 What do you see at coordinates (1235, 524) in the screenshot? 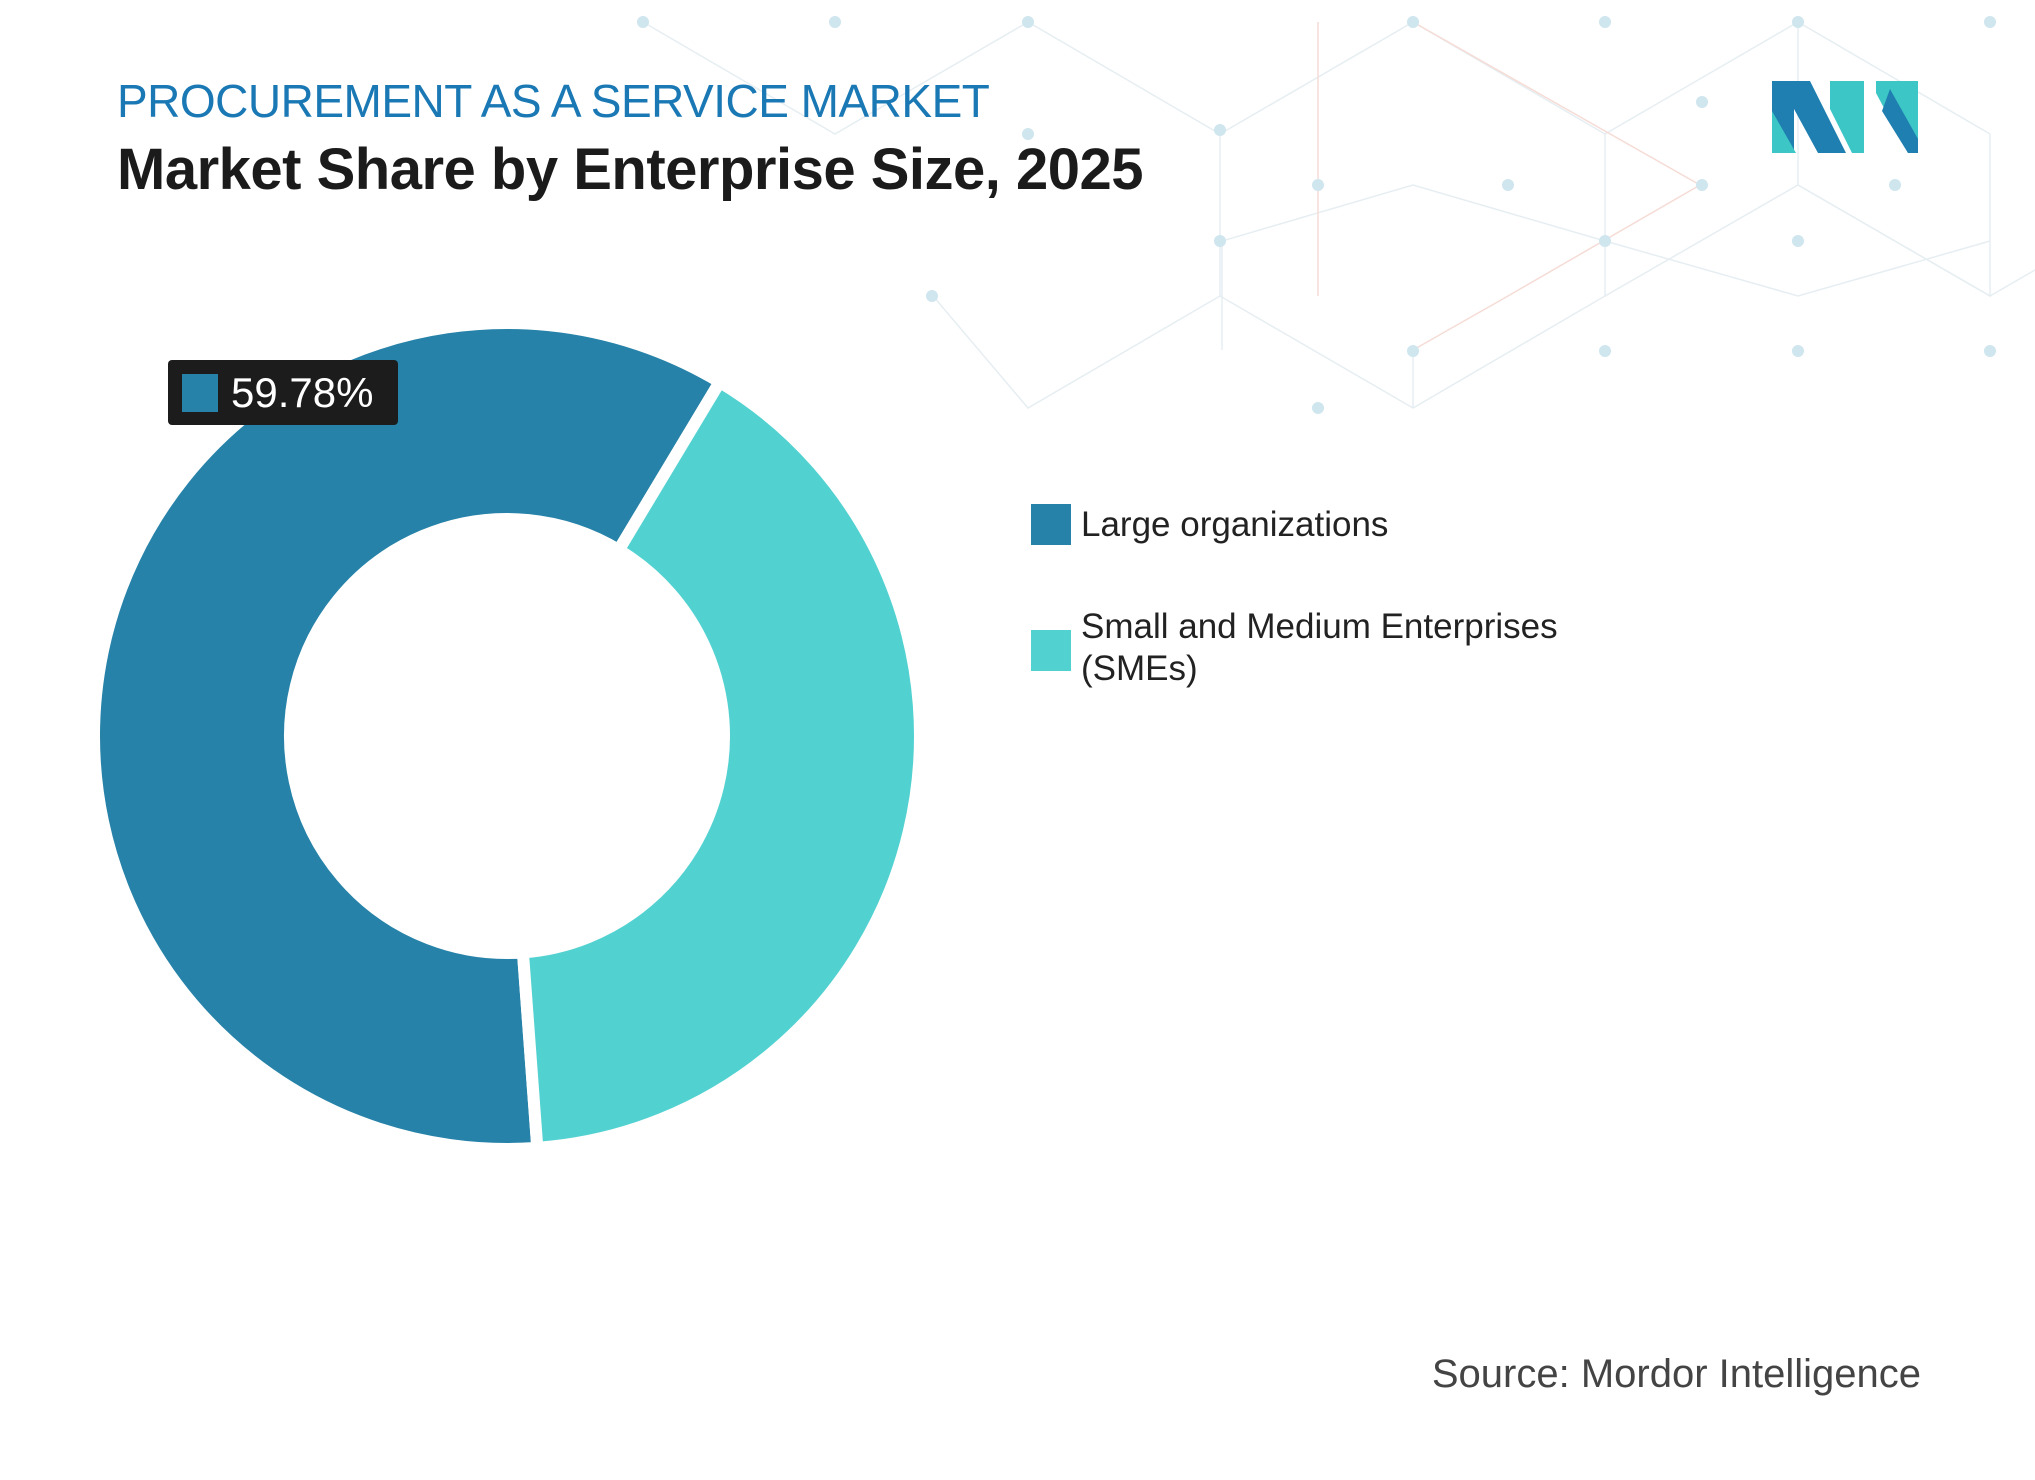
I see `legend-label: Large organizations` at bounding box center [1235, 524].